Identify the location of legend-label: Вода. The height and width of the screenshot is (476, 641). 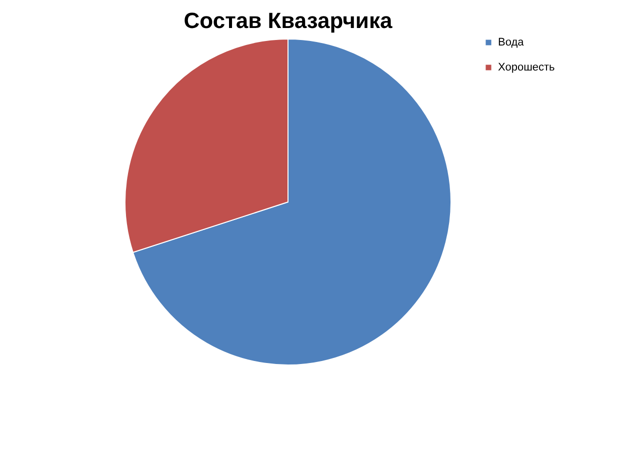
(511, 42).